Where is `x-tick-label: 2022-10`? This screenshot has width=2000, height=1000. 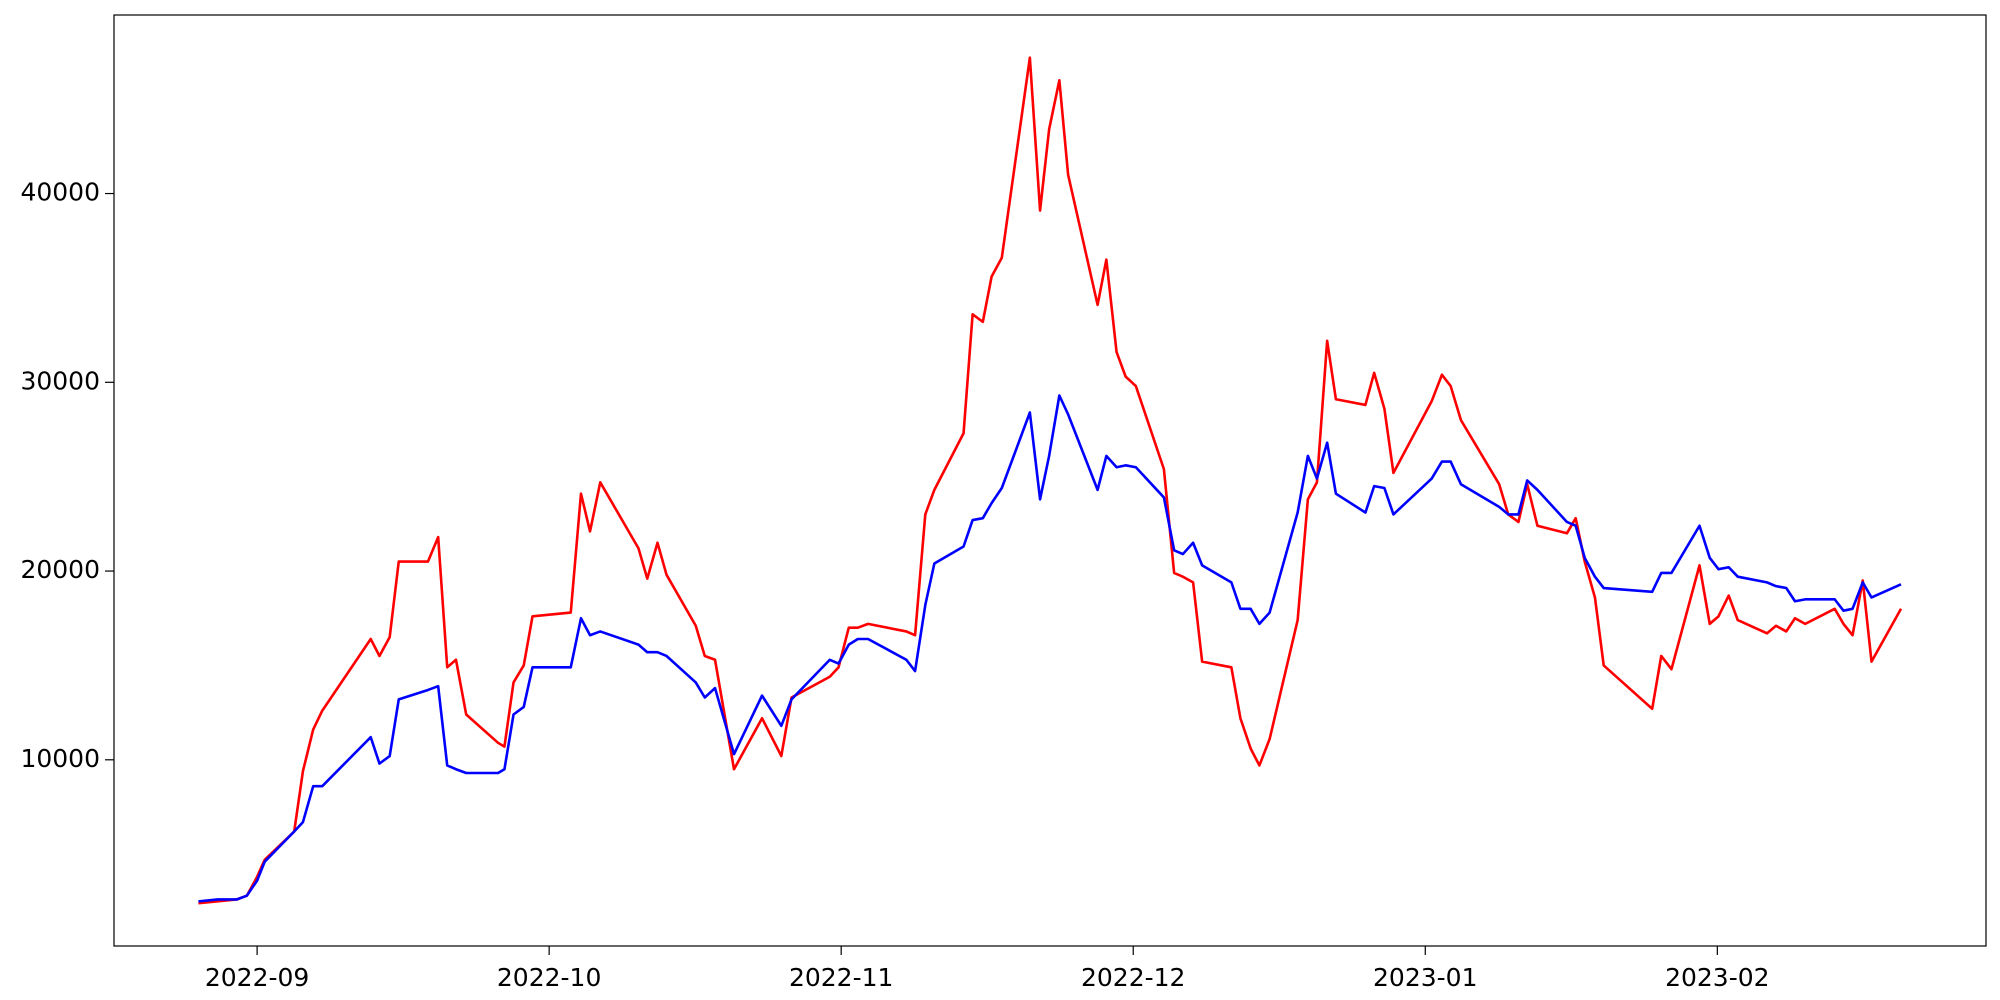
x-tick-label: 2022-10 is located at coordinates (549, 977).